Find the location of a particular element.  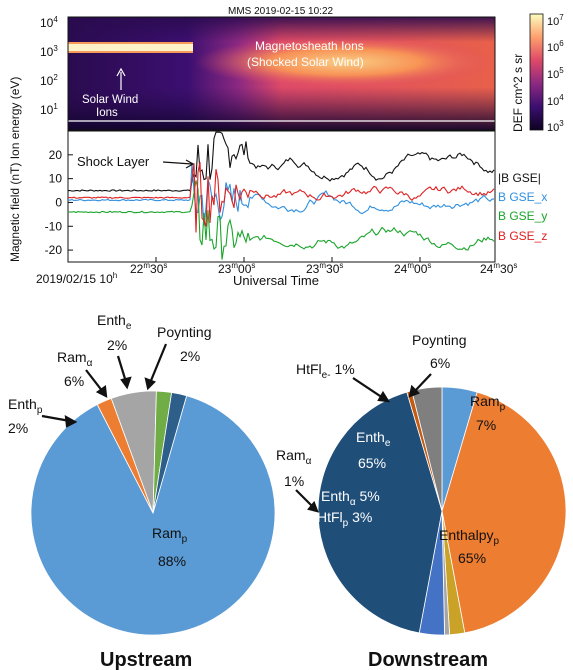

magnetic-field-lines is located at coordinates (281, 195).